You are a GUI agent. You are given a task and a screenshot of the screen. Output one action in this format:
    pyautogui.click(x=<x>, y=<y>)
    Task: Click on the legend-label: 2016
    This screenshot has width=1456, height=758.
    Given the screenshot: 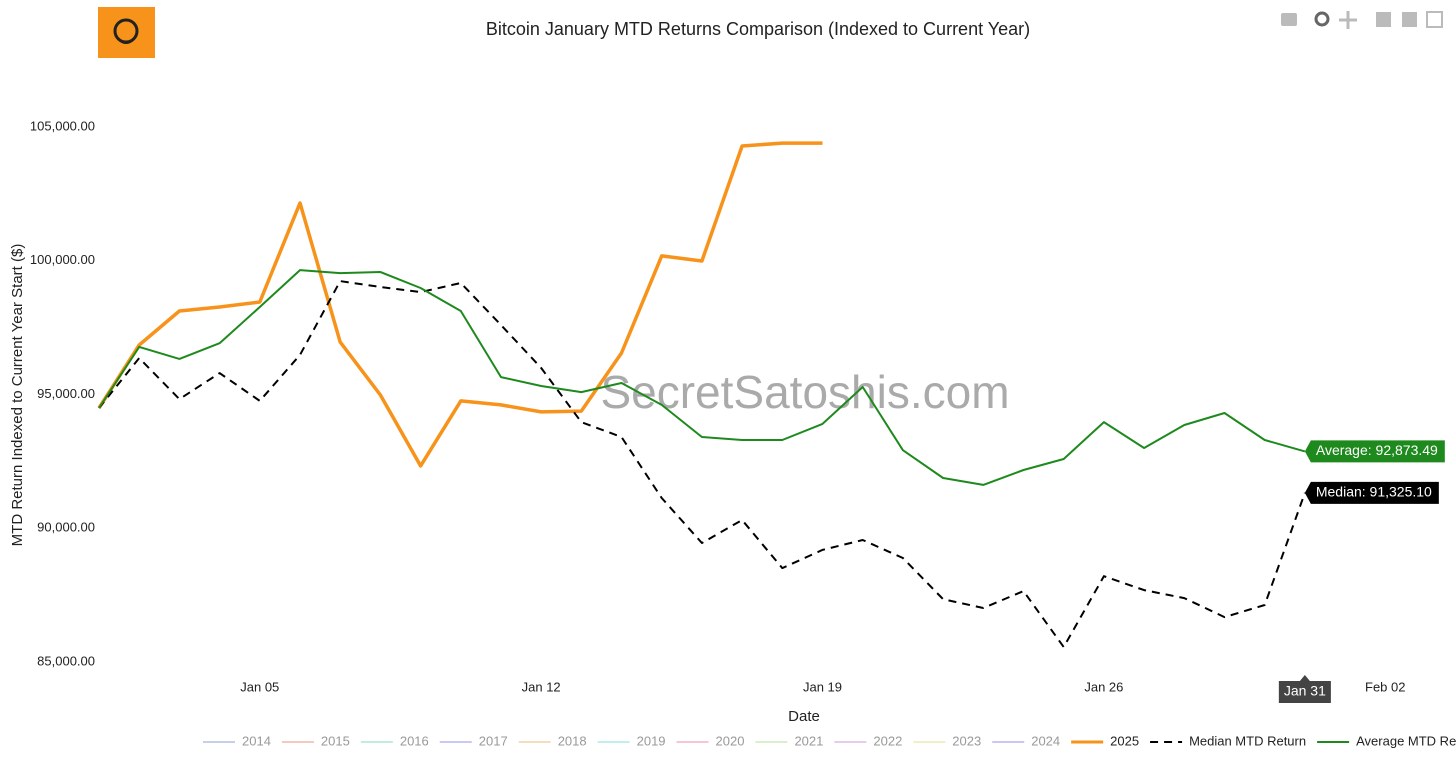 What is the action you would take?
    pyautogui.click(x=414, y=740)
    